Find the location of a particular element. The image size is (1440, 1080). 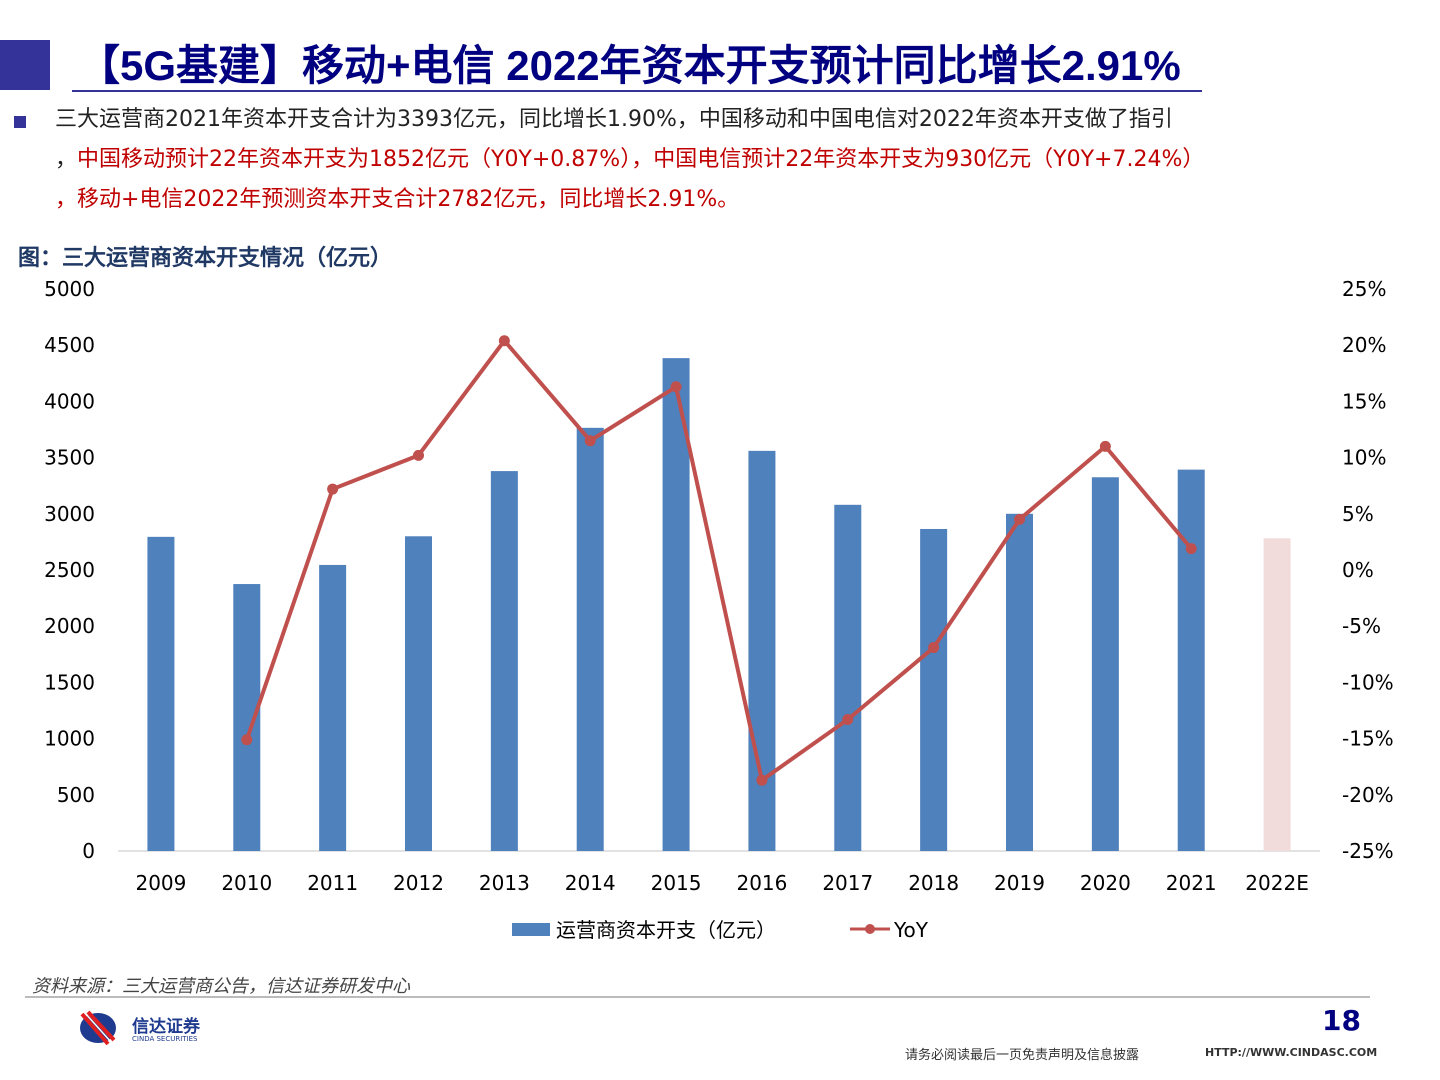

bar-2019 is located at coordinates (1019, 682).